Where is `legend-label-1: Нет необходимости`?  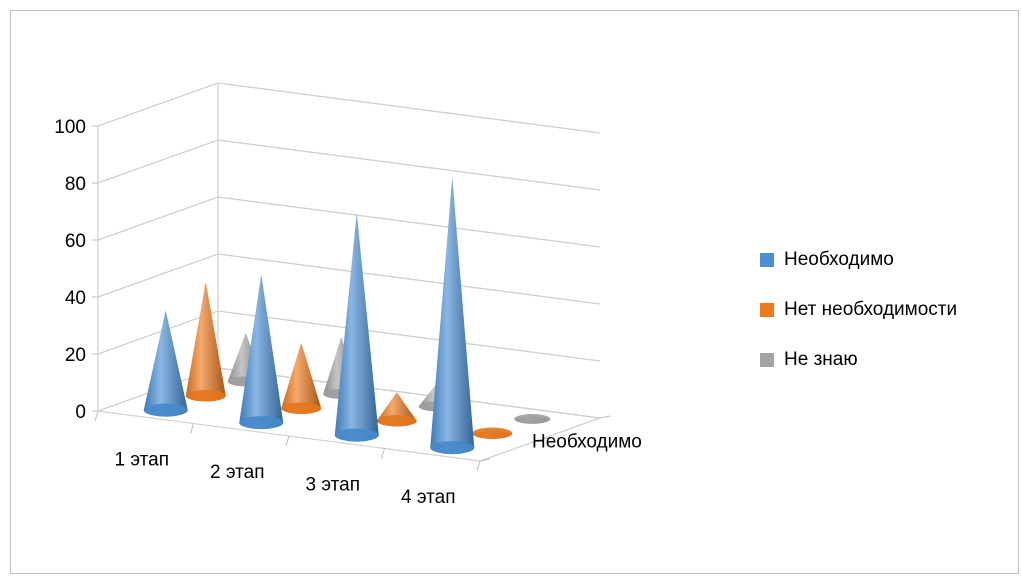 legend-label-1: Нет необходимости is located at coordinates (871, 309).